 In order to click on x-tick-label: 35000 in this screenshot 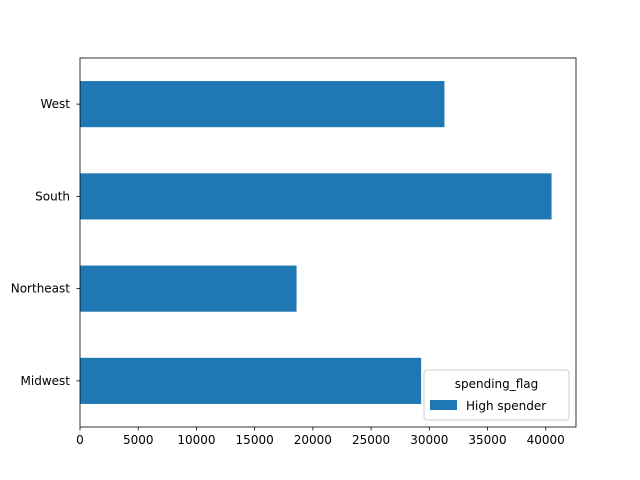, I will do `click(487, 440)`.